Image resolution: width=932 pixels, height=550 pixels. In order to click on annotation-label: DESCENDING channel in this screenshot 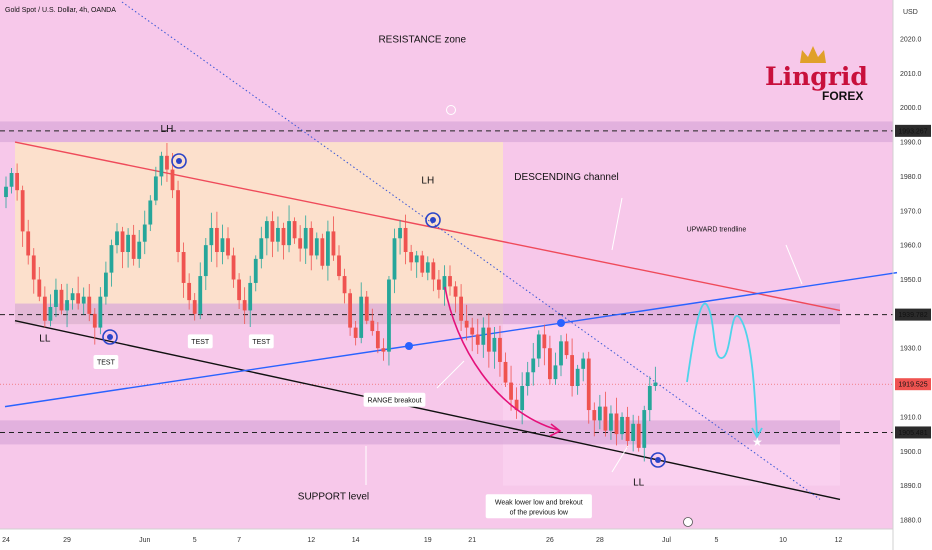, I will do `click(566, 177)`.